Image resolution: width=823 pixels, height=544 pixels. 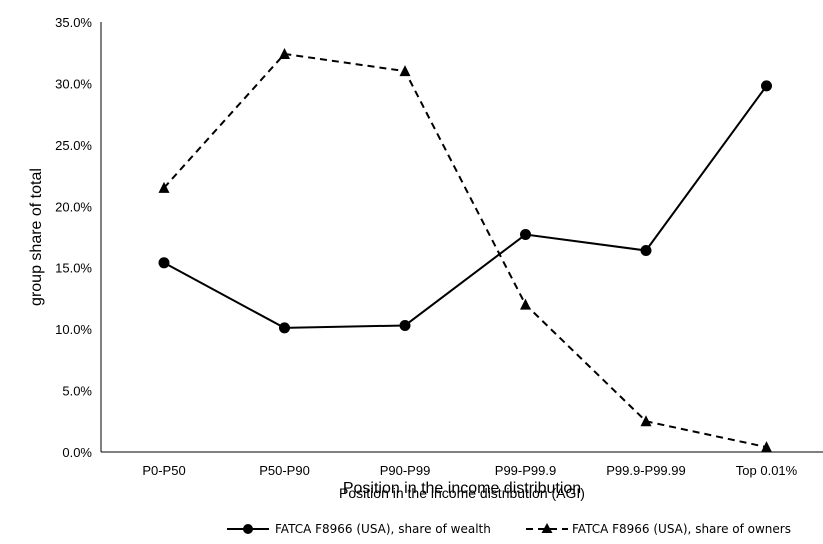 I want to click on y-axis-title: group share of total, so click(x=36, y=237).